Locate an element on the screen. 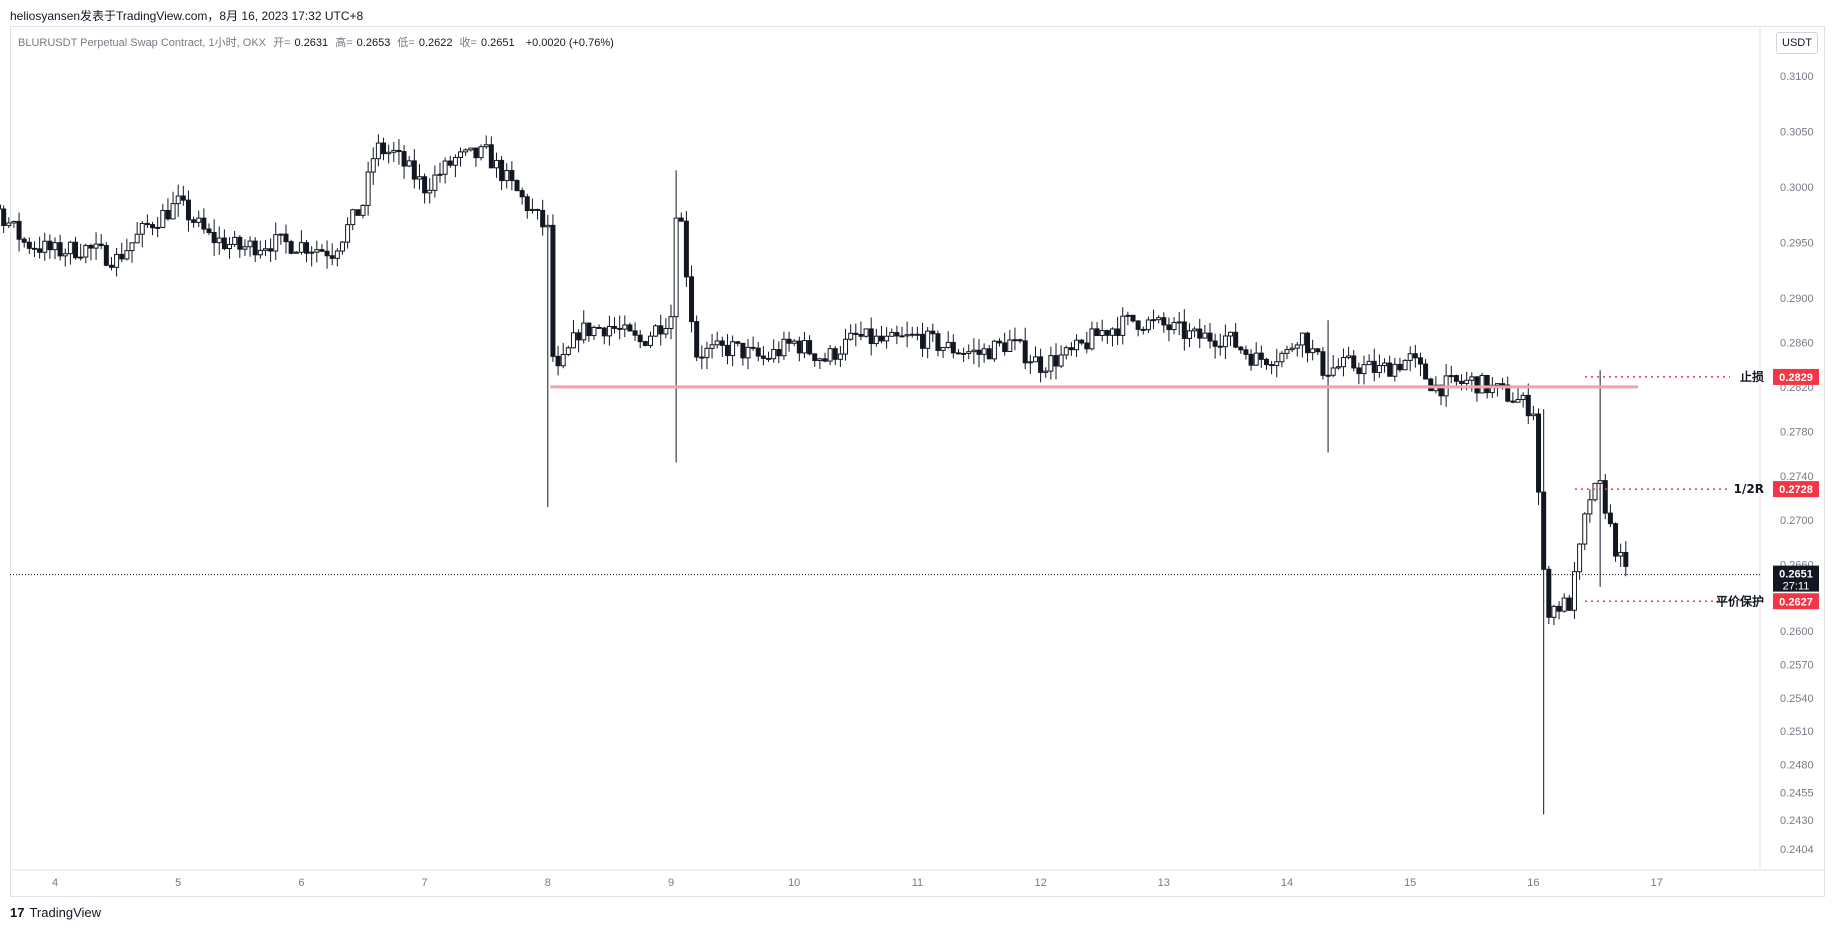 The image size is (1835, 931). last-price-value: 0.2651 is located at coordinates (1796, 575).